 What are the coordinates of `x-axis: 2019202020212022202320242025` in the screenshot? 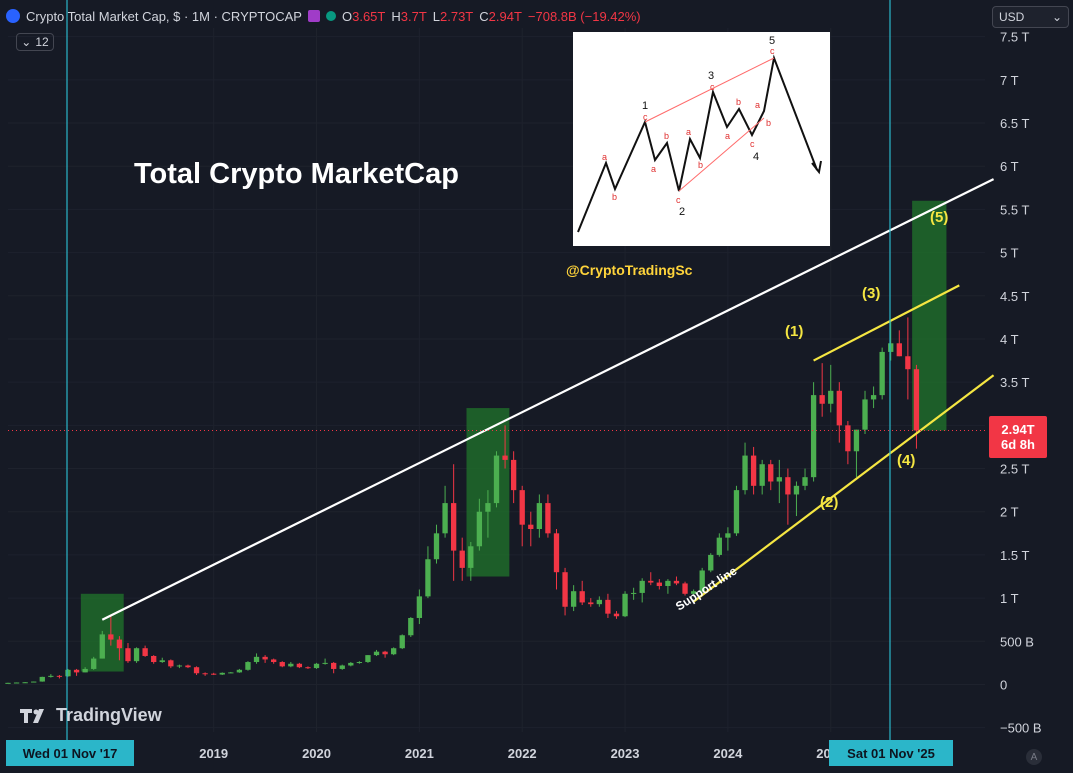 It's located at (522, 753).